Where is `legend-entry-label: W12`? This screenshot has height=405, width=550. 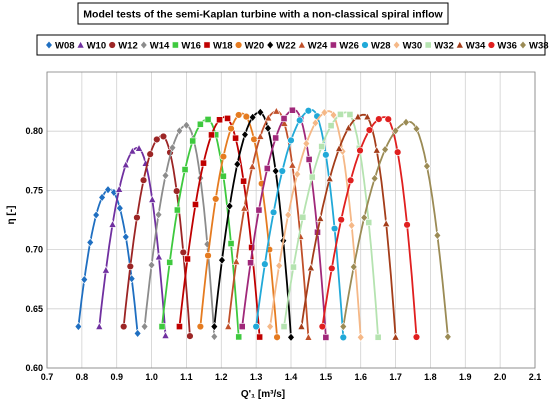 legend-entry-label: W12 is located at coordinates (128, 46).